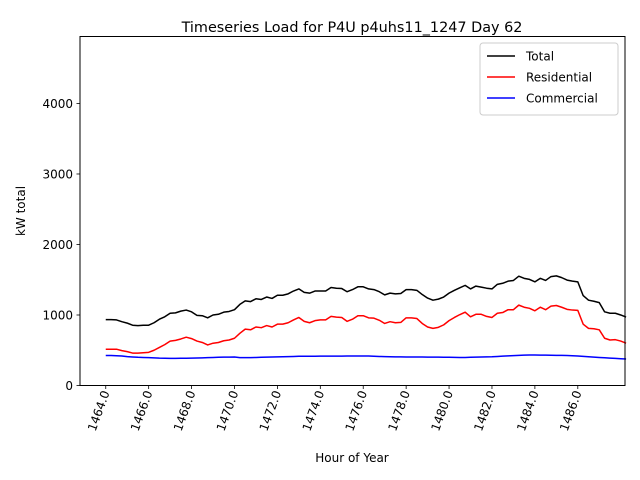  I want to click on series-line-residential, so click(366, 329).